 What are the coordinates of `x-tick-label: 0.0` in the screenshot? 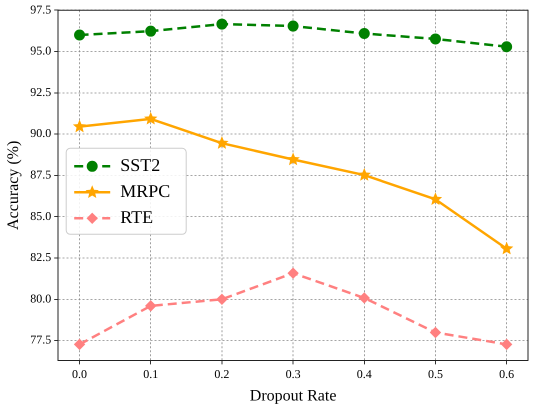 It's located at (80, 373).